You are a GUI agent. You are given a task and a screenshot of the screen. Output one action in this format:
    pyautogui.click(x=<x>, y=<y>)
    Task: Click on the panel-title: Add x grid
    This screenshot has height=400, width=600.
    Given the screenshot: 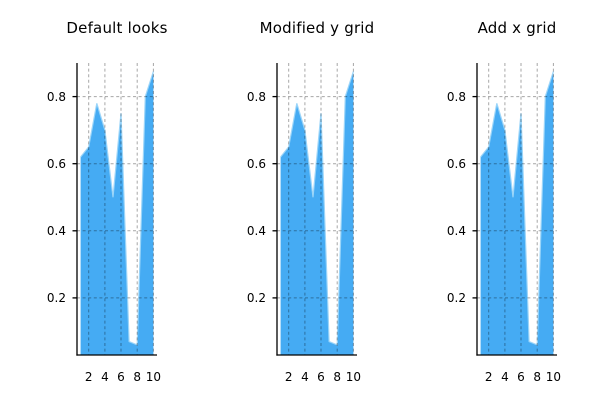 What is the action you would take?
    pyautogui.click(x=517, y=28)
    